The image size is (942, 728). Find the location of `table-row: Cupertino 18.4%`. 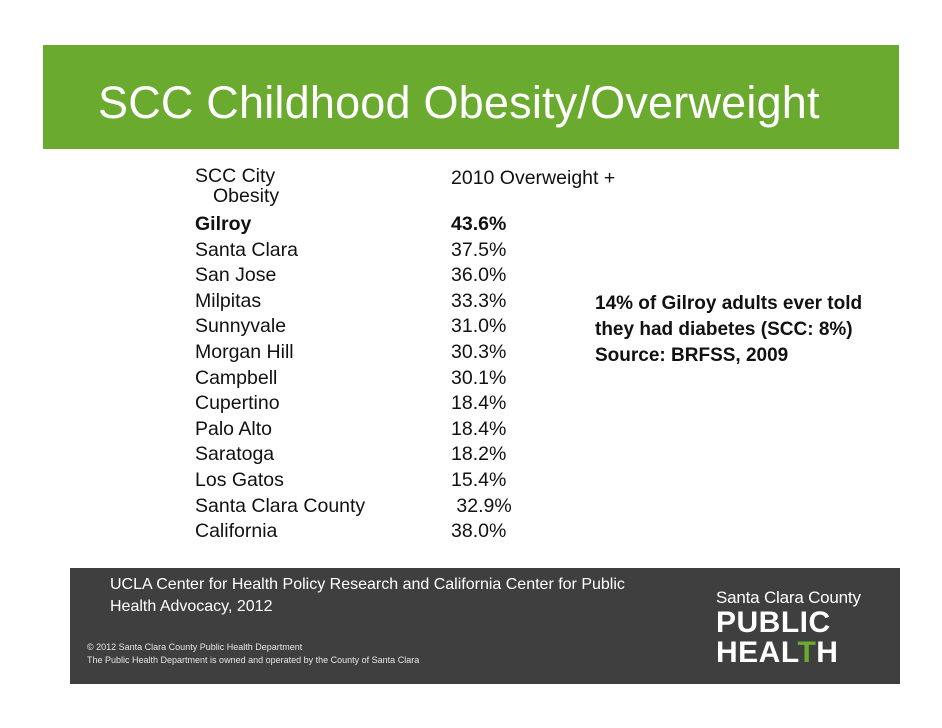

table-row: Cupertino 18.4% is located at coordinates (365, 404).